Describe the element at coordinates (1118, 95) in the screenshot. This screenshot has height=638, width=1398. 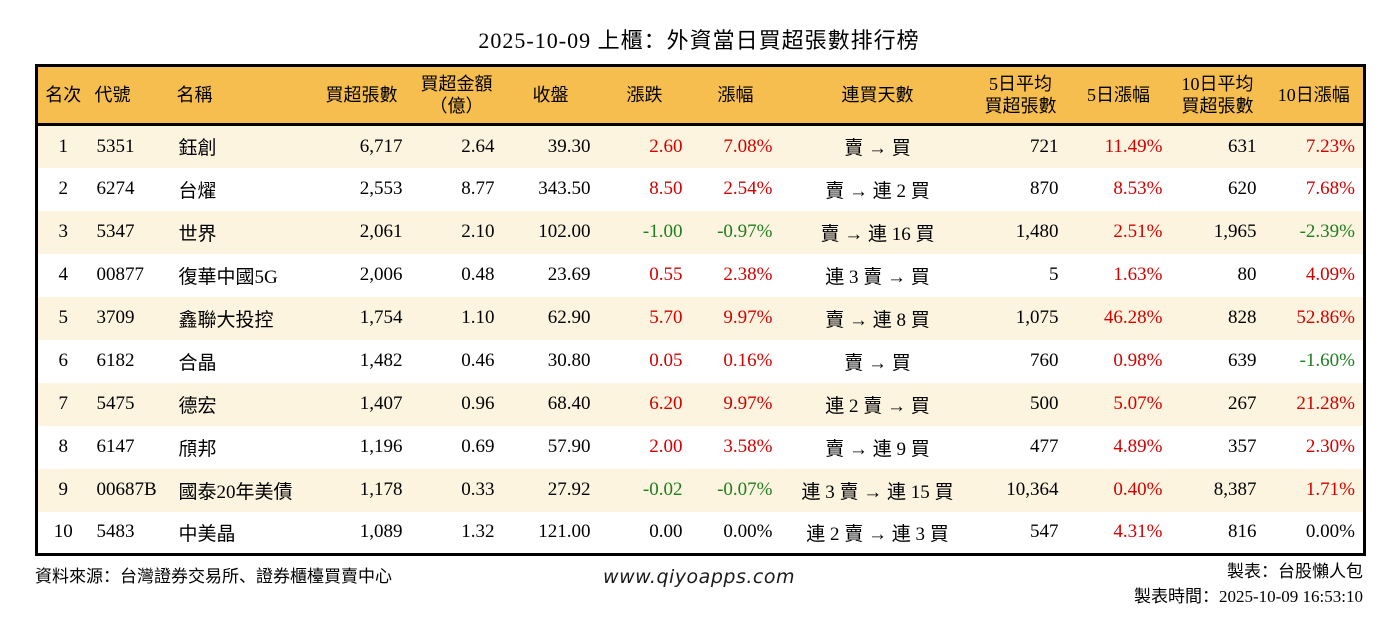
I see `col-header-pct5: 5日漲幅` at that location.